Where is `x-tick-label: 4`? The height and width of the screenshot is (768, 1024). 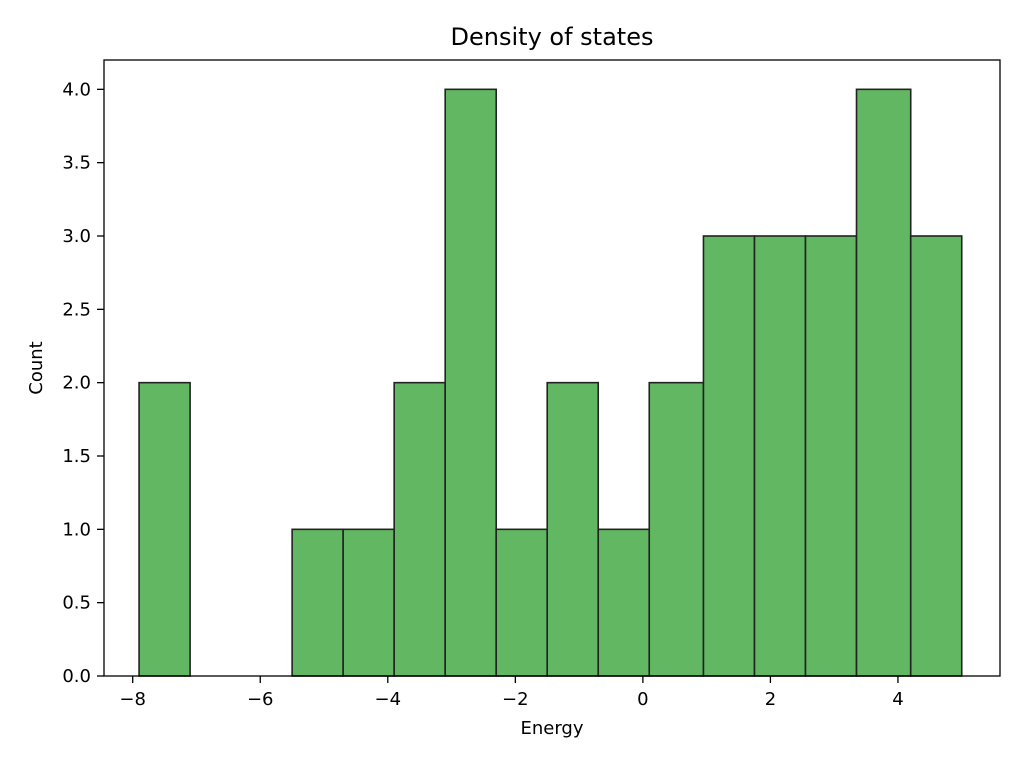
x-tick-label: 4 is located at coordinates (897, 699).